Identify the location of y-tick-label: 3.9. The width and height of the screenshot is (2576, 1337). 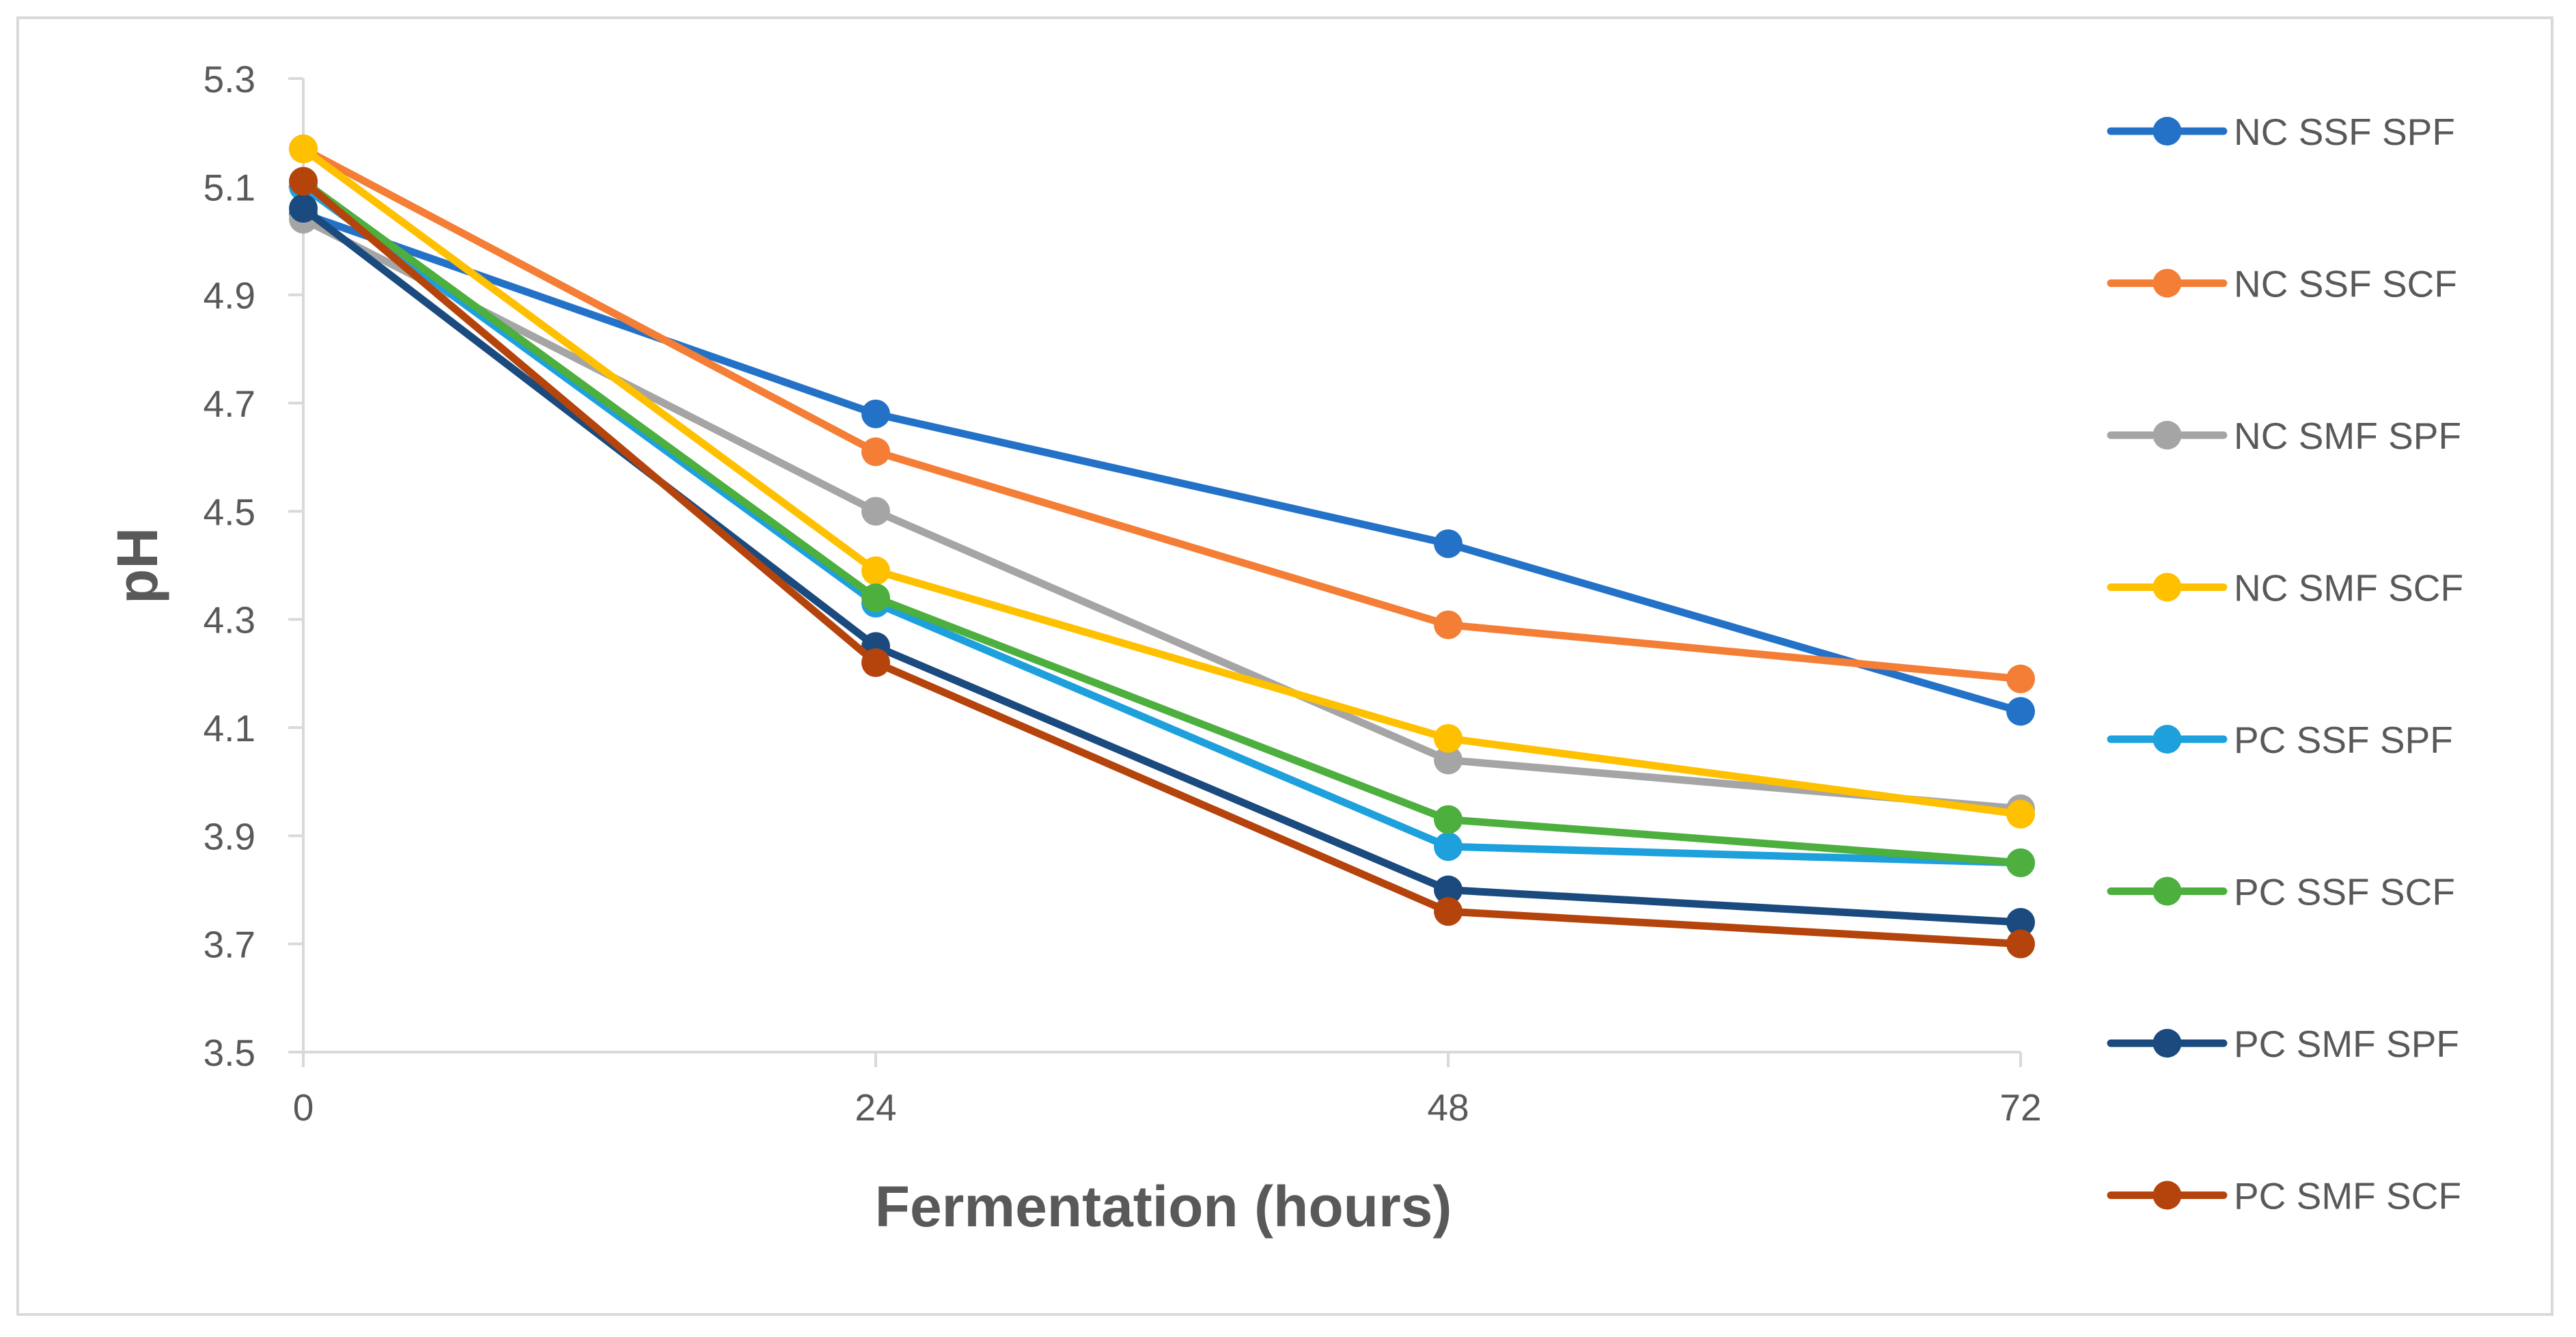
(229, 836).